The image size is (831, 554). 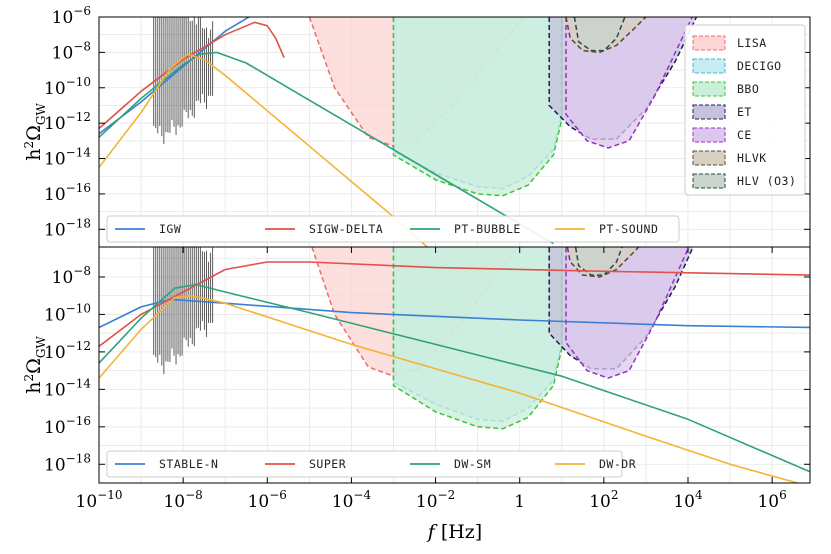 I want to click on legend-label: SUPER, so click(x=327, y=464).